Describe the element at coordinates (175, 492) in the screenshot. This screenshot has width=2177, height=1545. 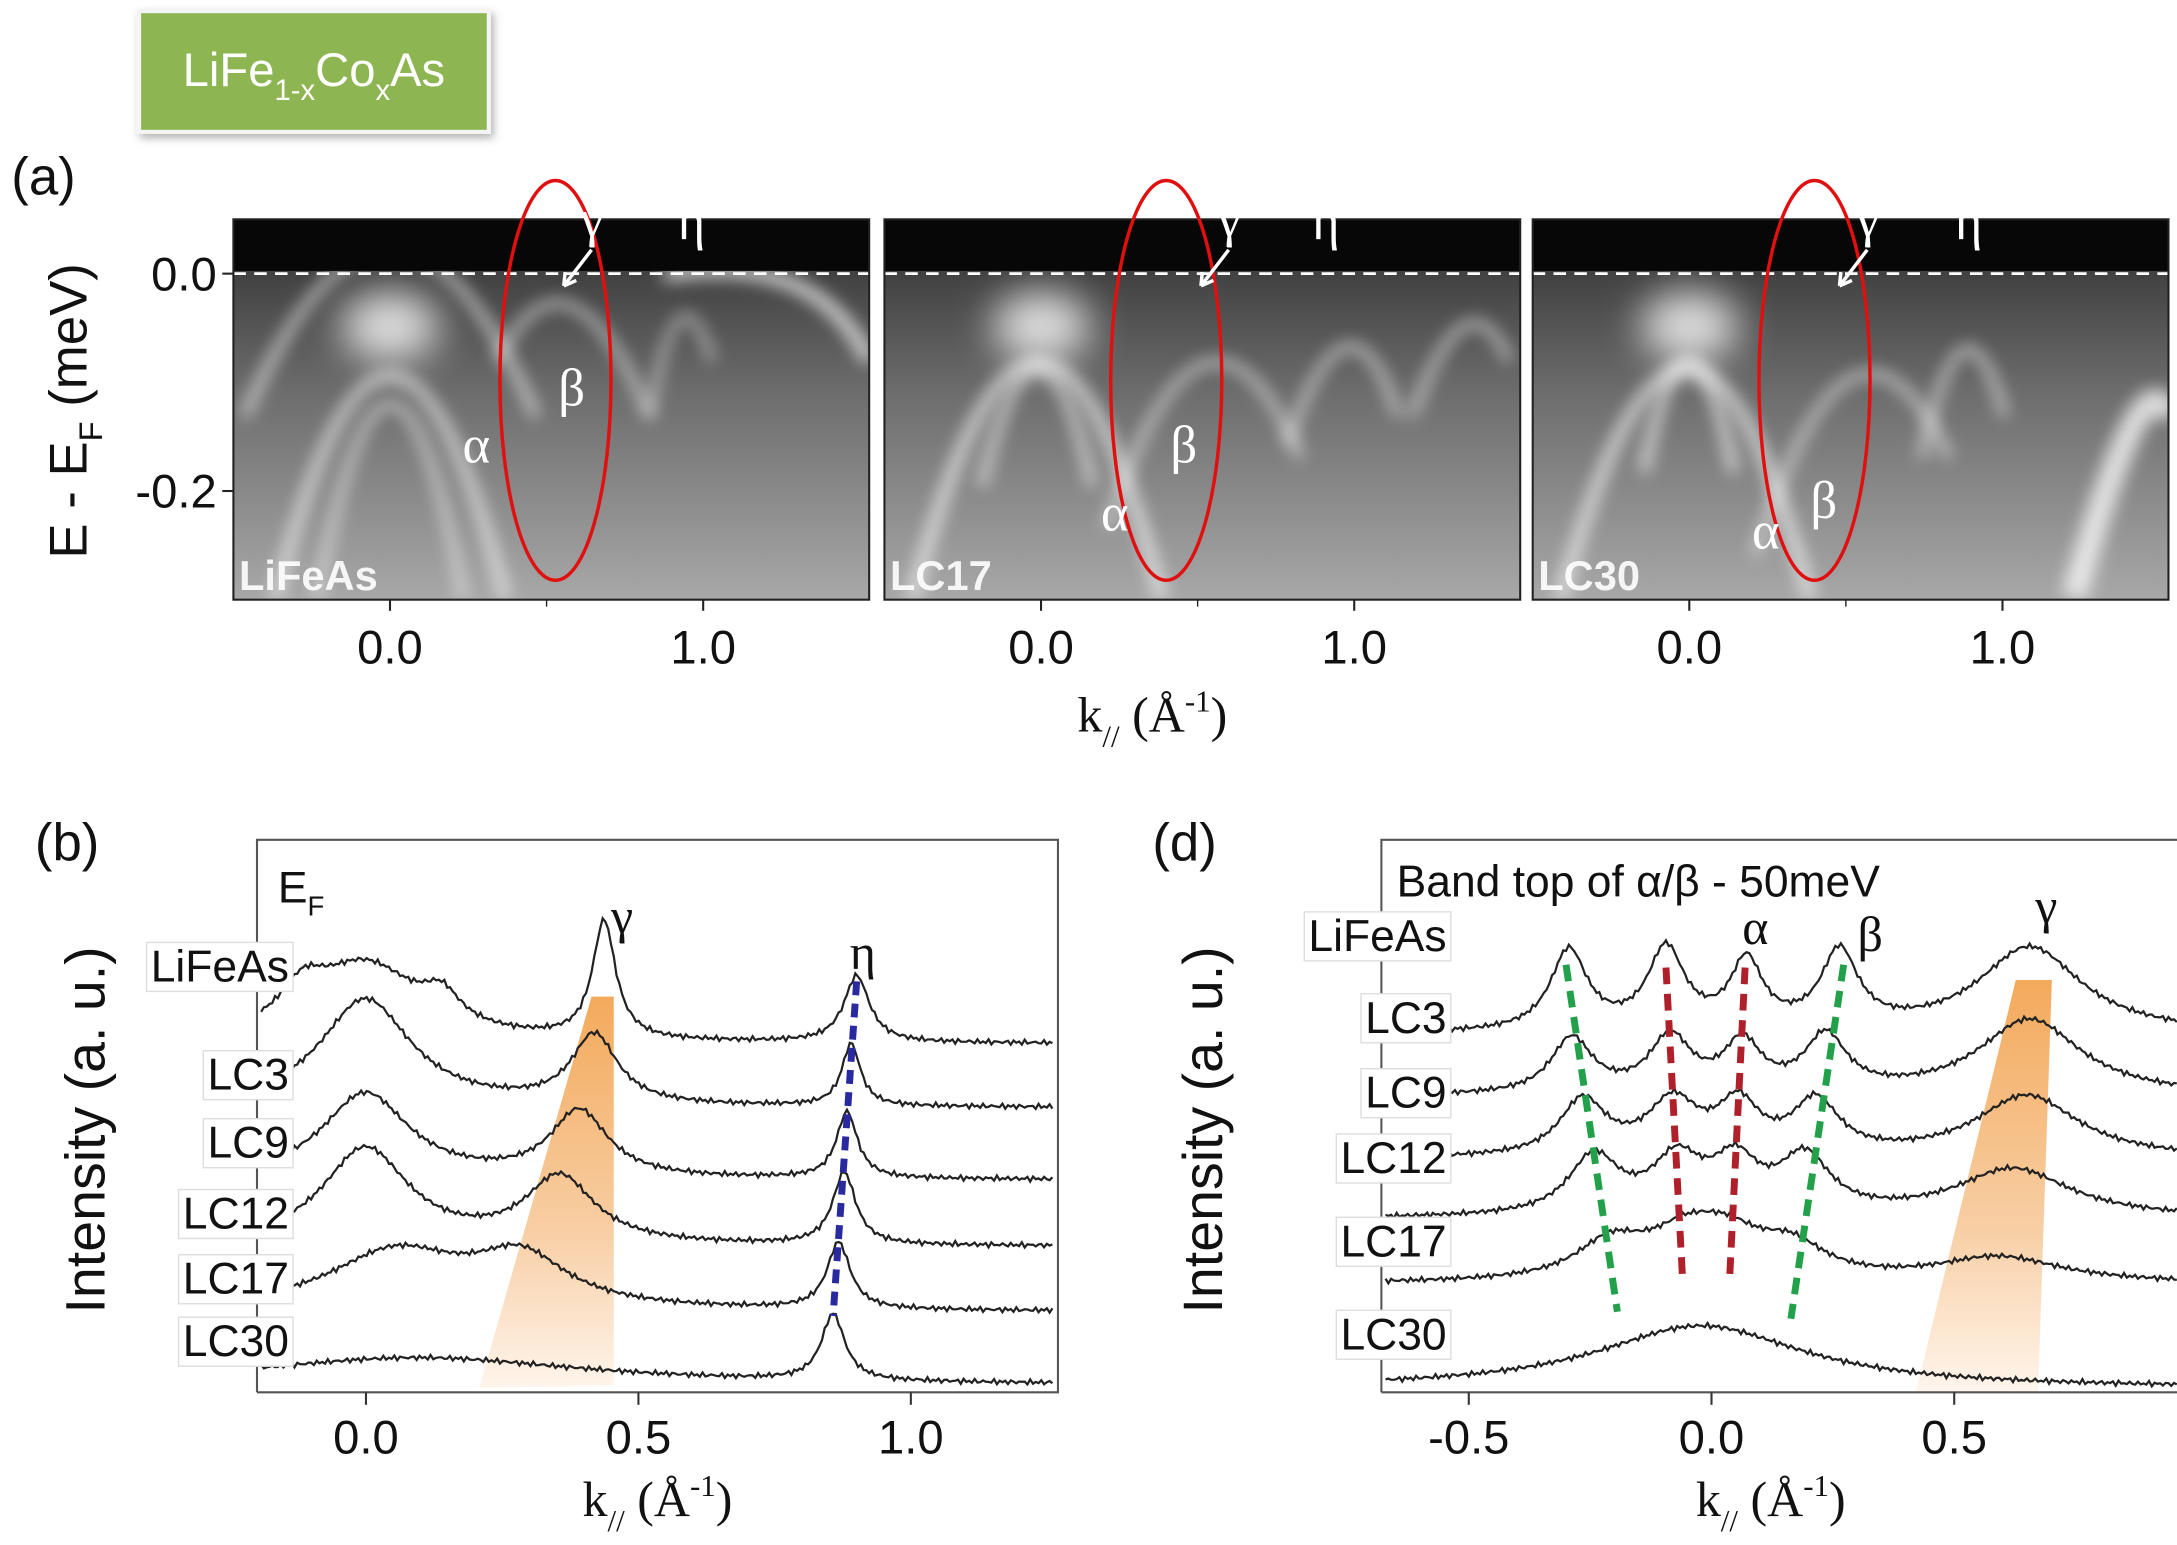
I see `y-tick-label: -0.2` at that location.